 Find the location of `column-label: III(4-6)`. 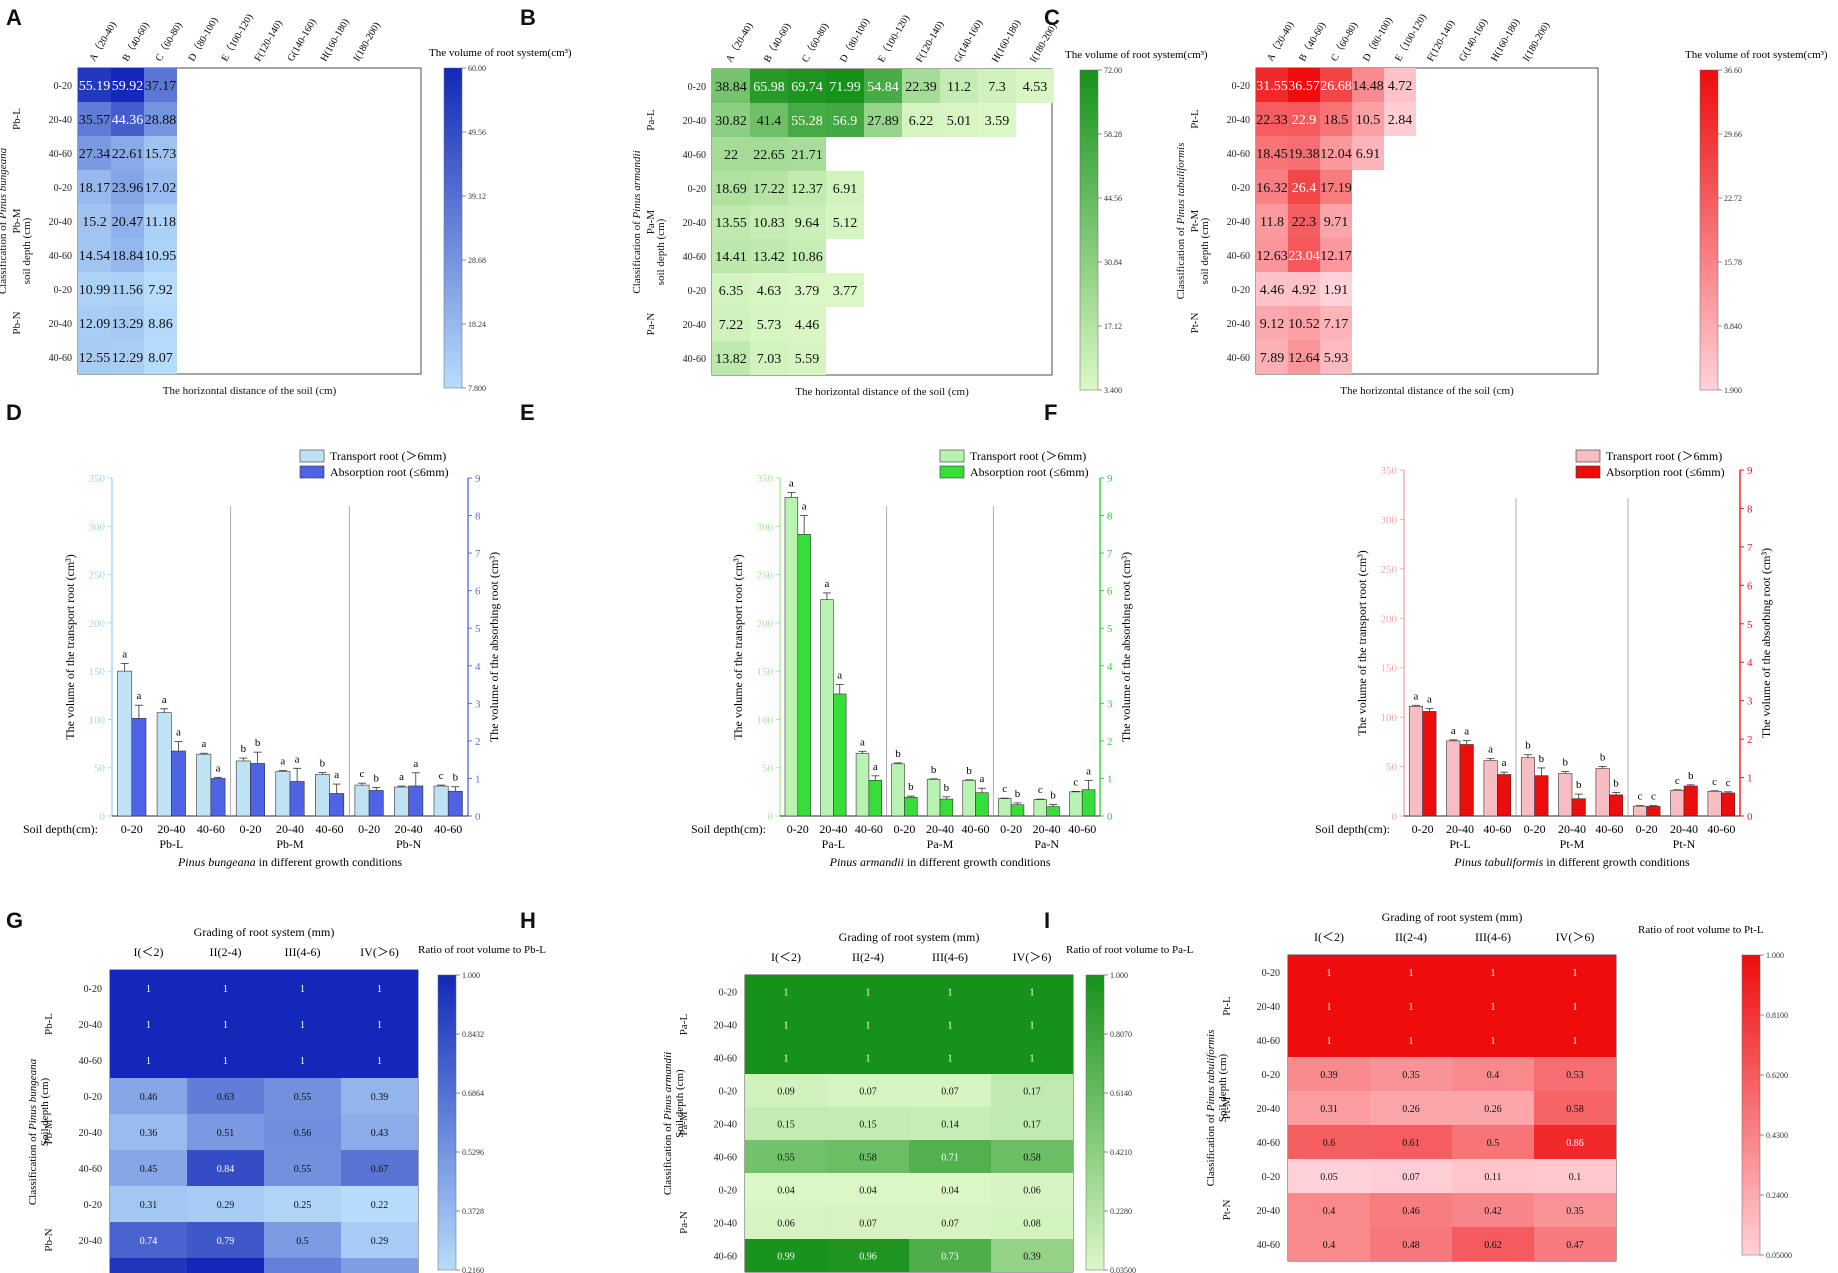

column-label: III(4-6) is located at coordinates (1493, 937).